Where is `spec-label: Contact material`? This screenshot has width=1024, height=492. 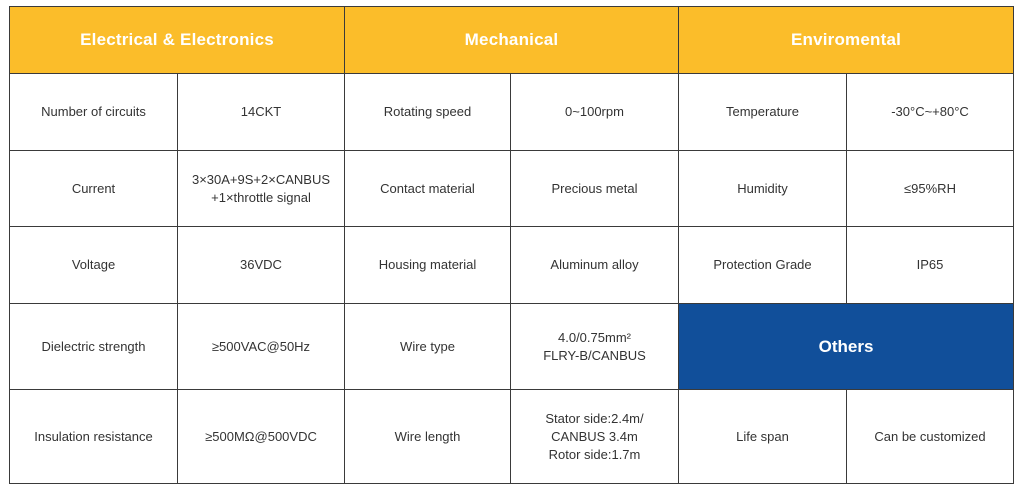 spec-label: Contact material is located at coordinates (427, 188).